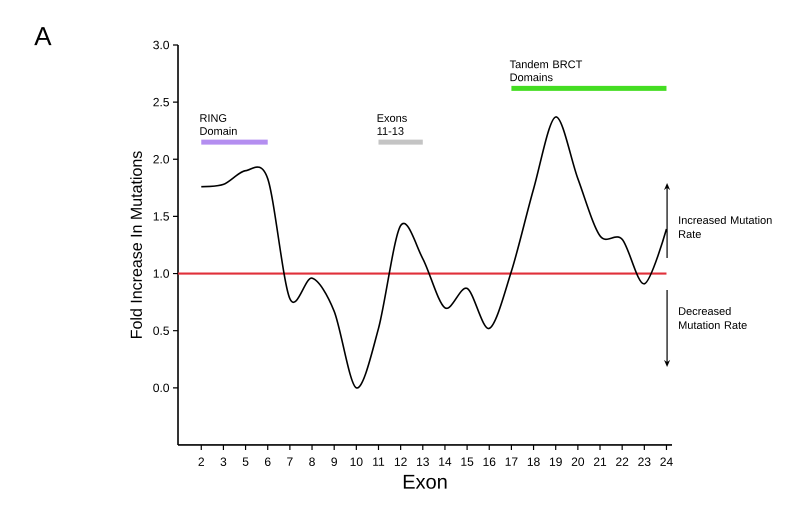 The height and width of the screenshot is (514, 786). I want to click on x-tick-label: 19, so click(556, 462).